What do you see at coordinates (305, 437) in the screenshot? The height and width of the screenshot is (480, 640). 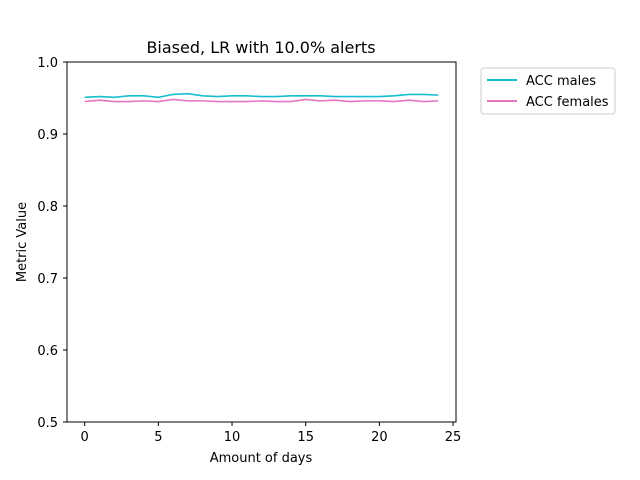 I see `x-tick-label: 15` at bounding box center [305, 437].